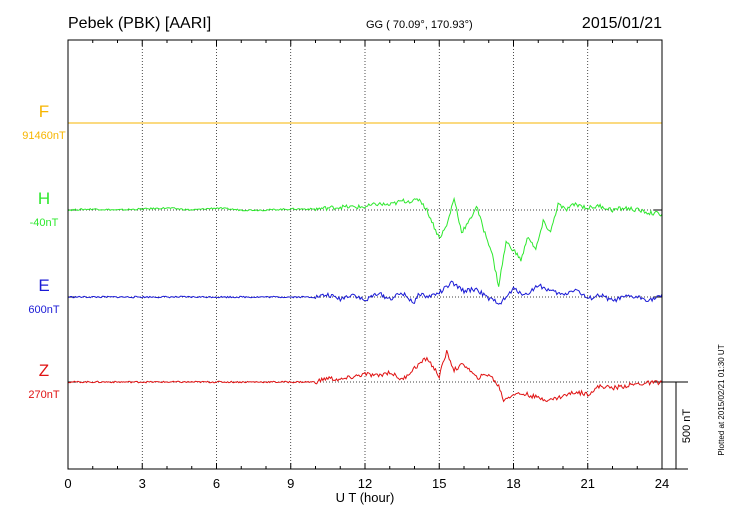 The image size is (730, 520). I want to click on series-baseline-e: 600nT, so click(43, 310).